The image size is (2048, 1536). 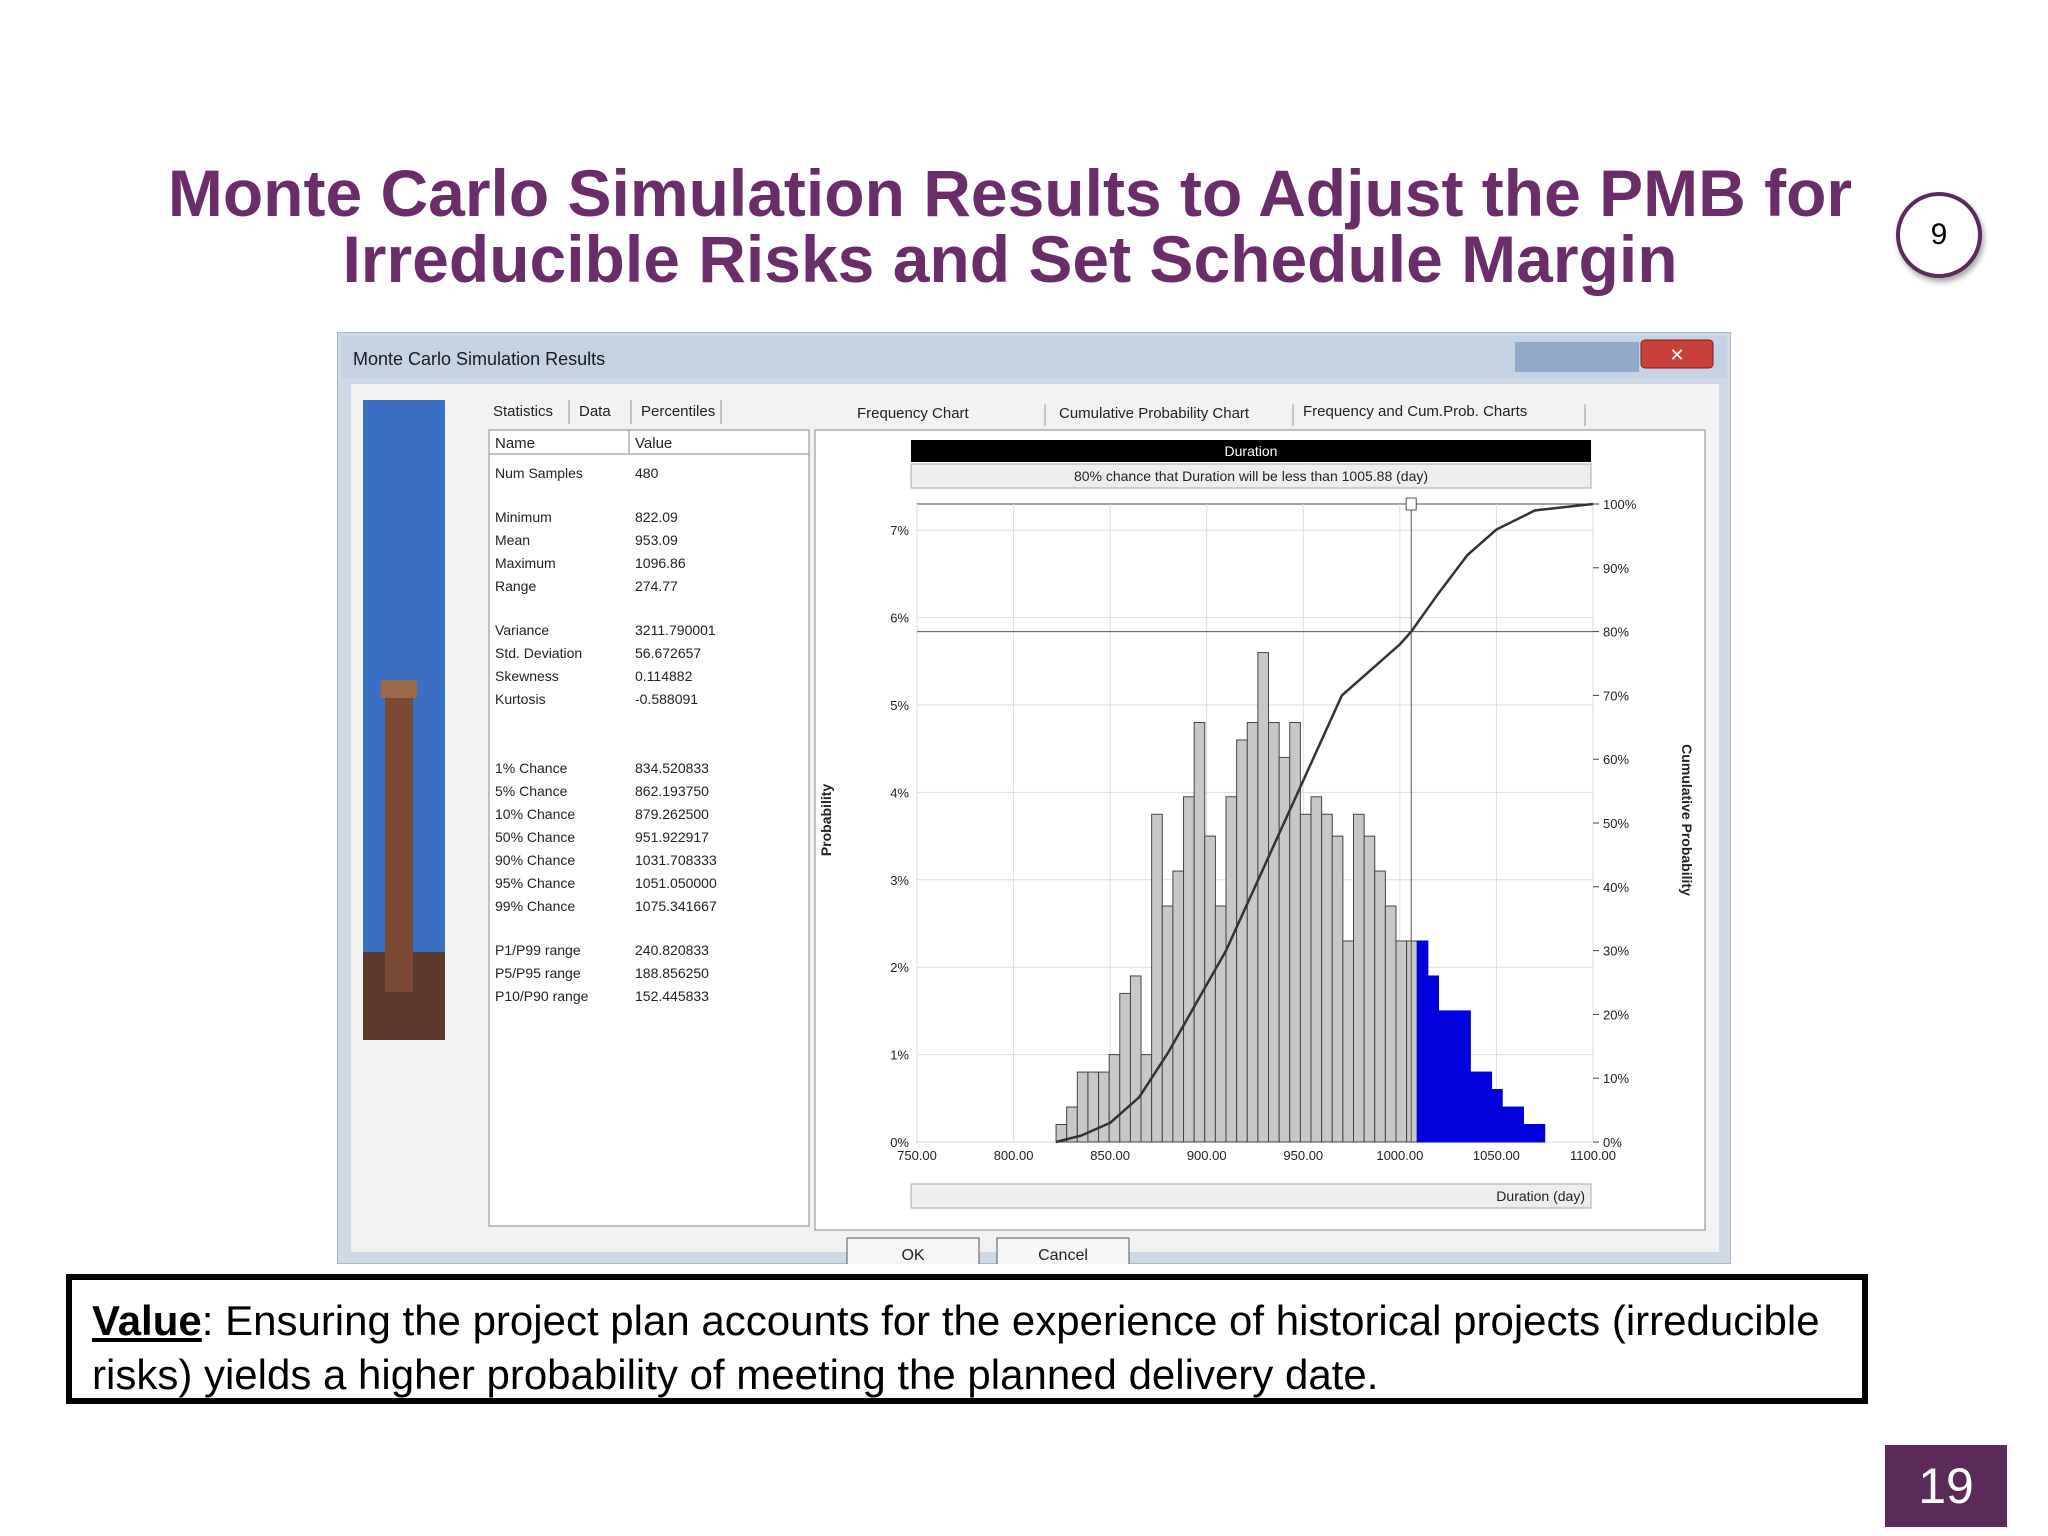 What do you see at coordinates (672, 814) in the screenshot?
I see `stat-value: 879.262500` at bounding box center [672, 814].